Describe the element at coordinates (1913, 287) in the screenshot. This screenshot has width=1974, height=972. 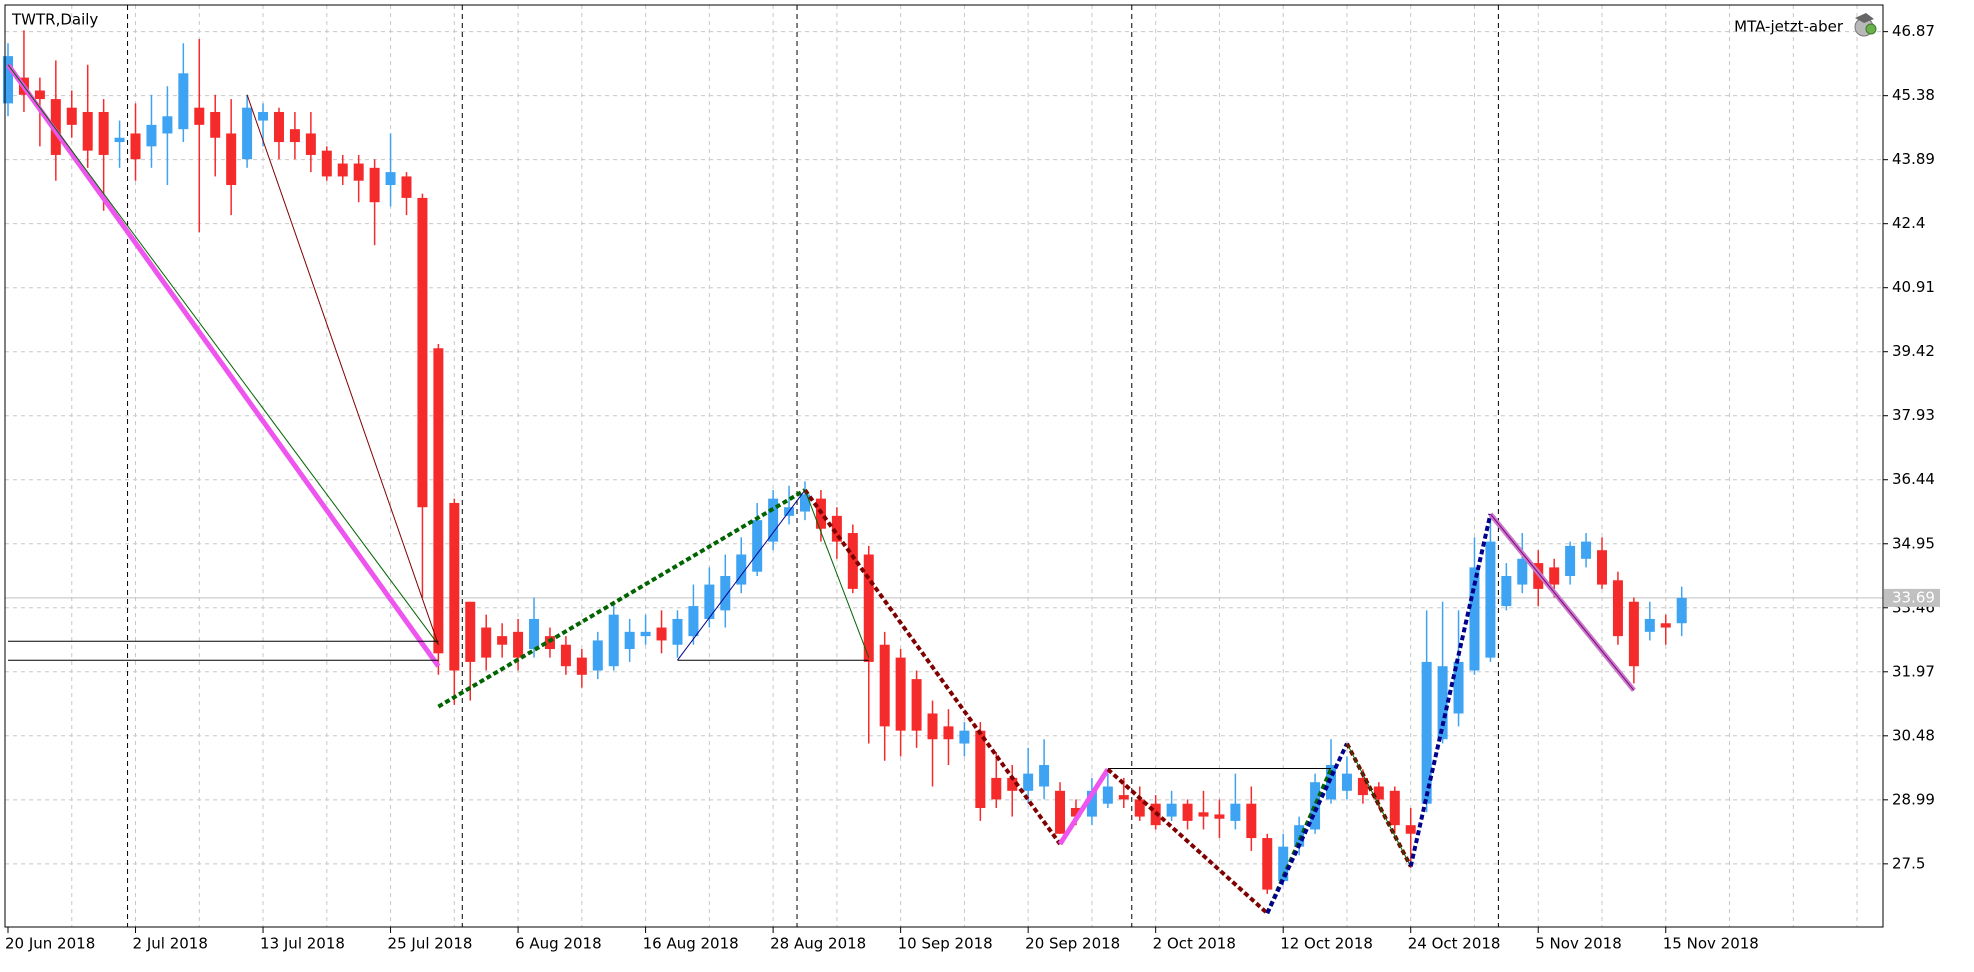
I see `y-tick-label: 40.91` at that location.